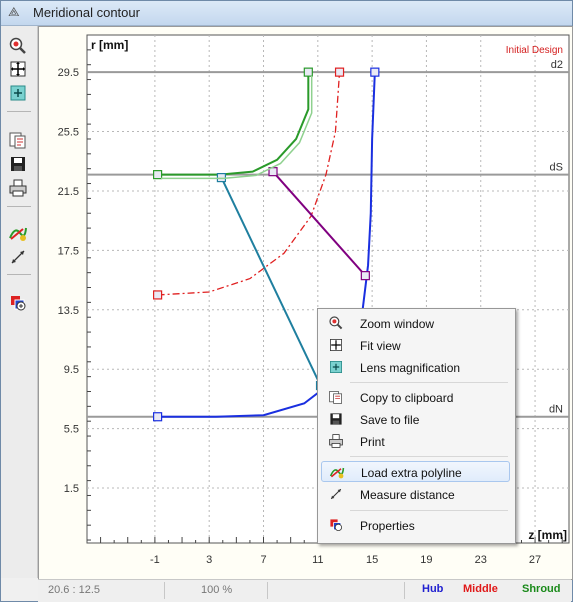  What do you see at coordinates (14, 11) in the screenshot?
I see `app-icon: ⟁` at bounding box center [14, 11].